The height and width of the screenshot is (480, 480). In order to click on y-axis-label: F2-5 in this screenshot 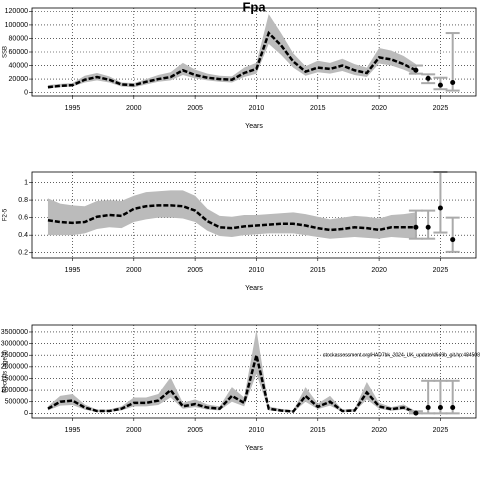, I will do `click(6, 214)`.